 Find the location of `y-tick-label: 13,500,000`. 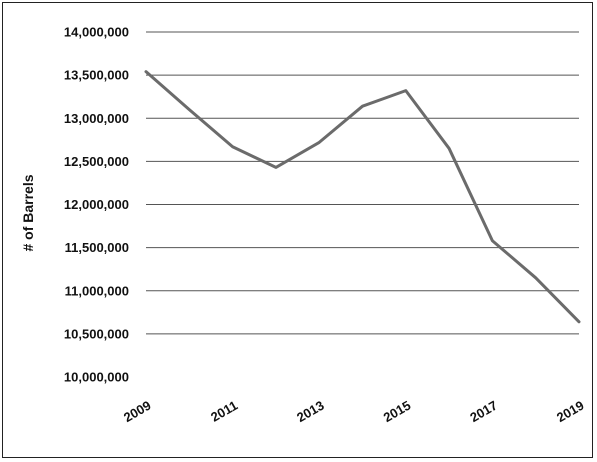

y-tick-label: 13,500,000 is located at coordinates (96, 75).